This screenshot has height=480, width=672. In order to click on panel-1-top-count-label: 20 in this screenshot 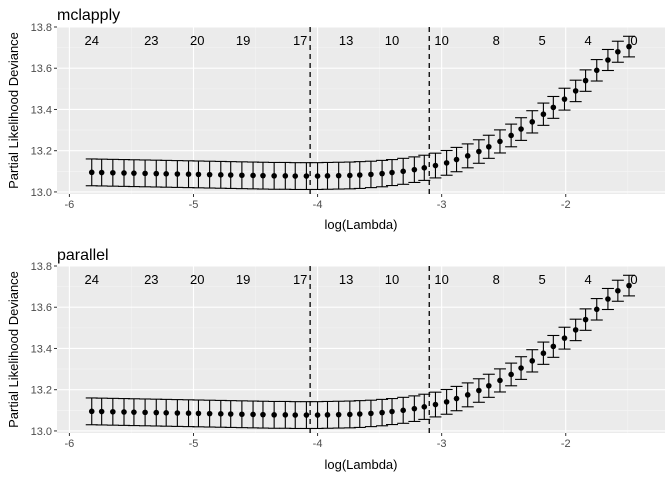, I will do `click(197, 40)`.